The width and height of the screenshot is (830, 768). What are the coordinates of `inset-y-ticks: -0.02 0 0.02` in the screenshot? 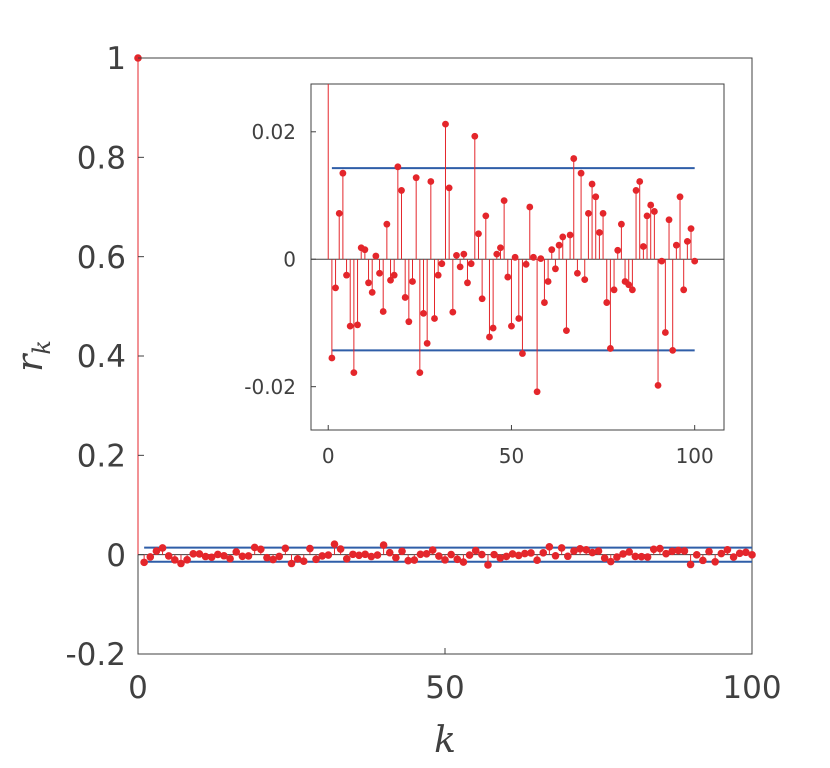 It's located at (280, 259).